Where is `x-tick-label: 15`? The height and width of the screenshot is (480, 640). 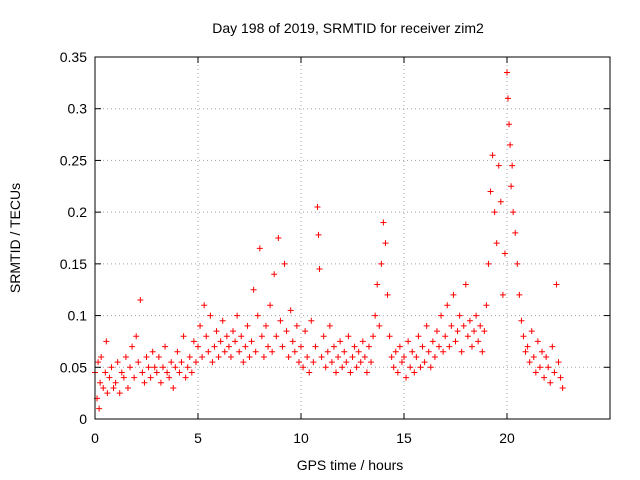
x-tick-label: 15 is located at coordinates (404, 438).